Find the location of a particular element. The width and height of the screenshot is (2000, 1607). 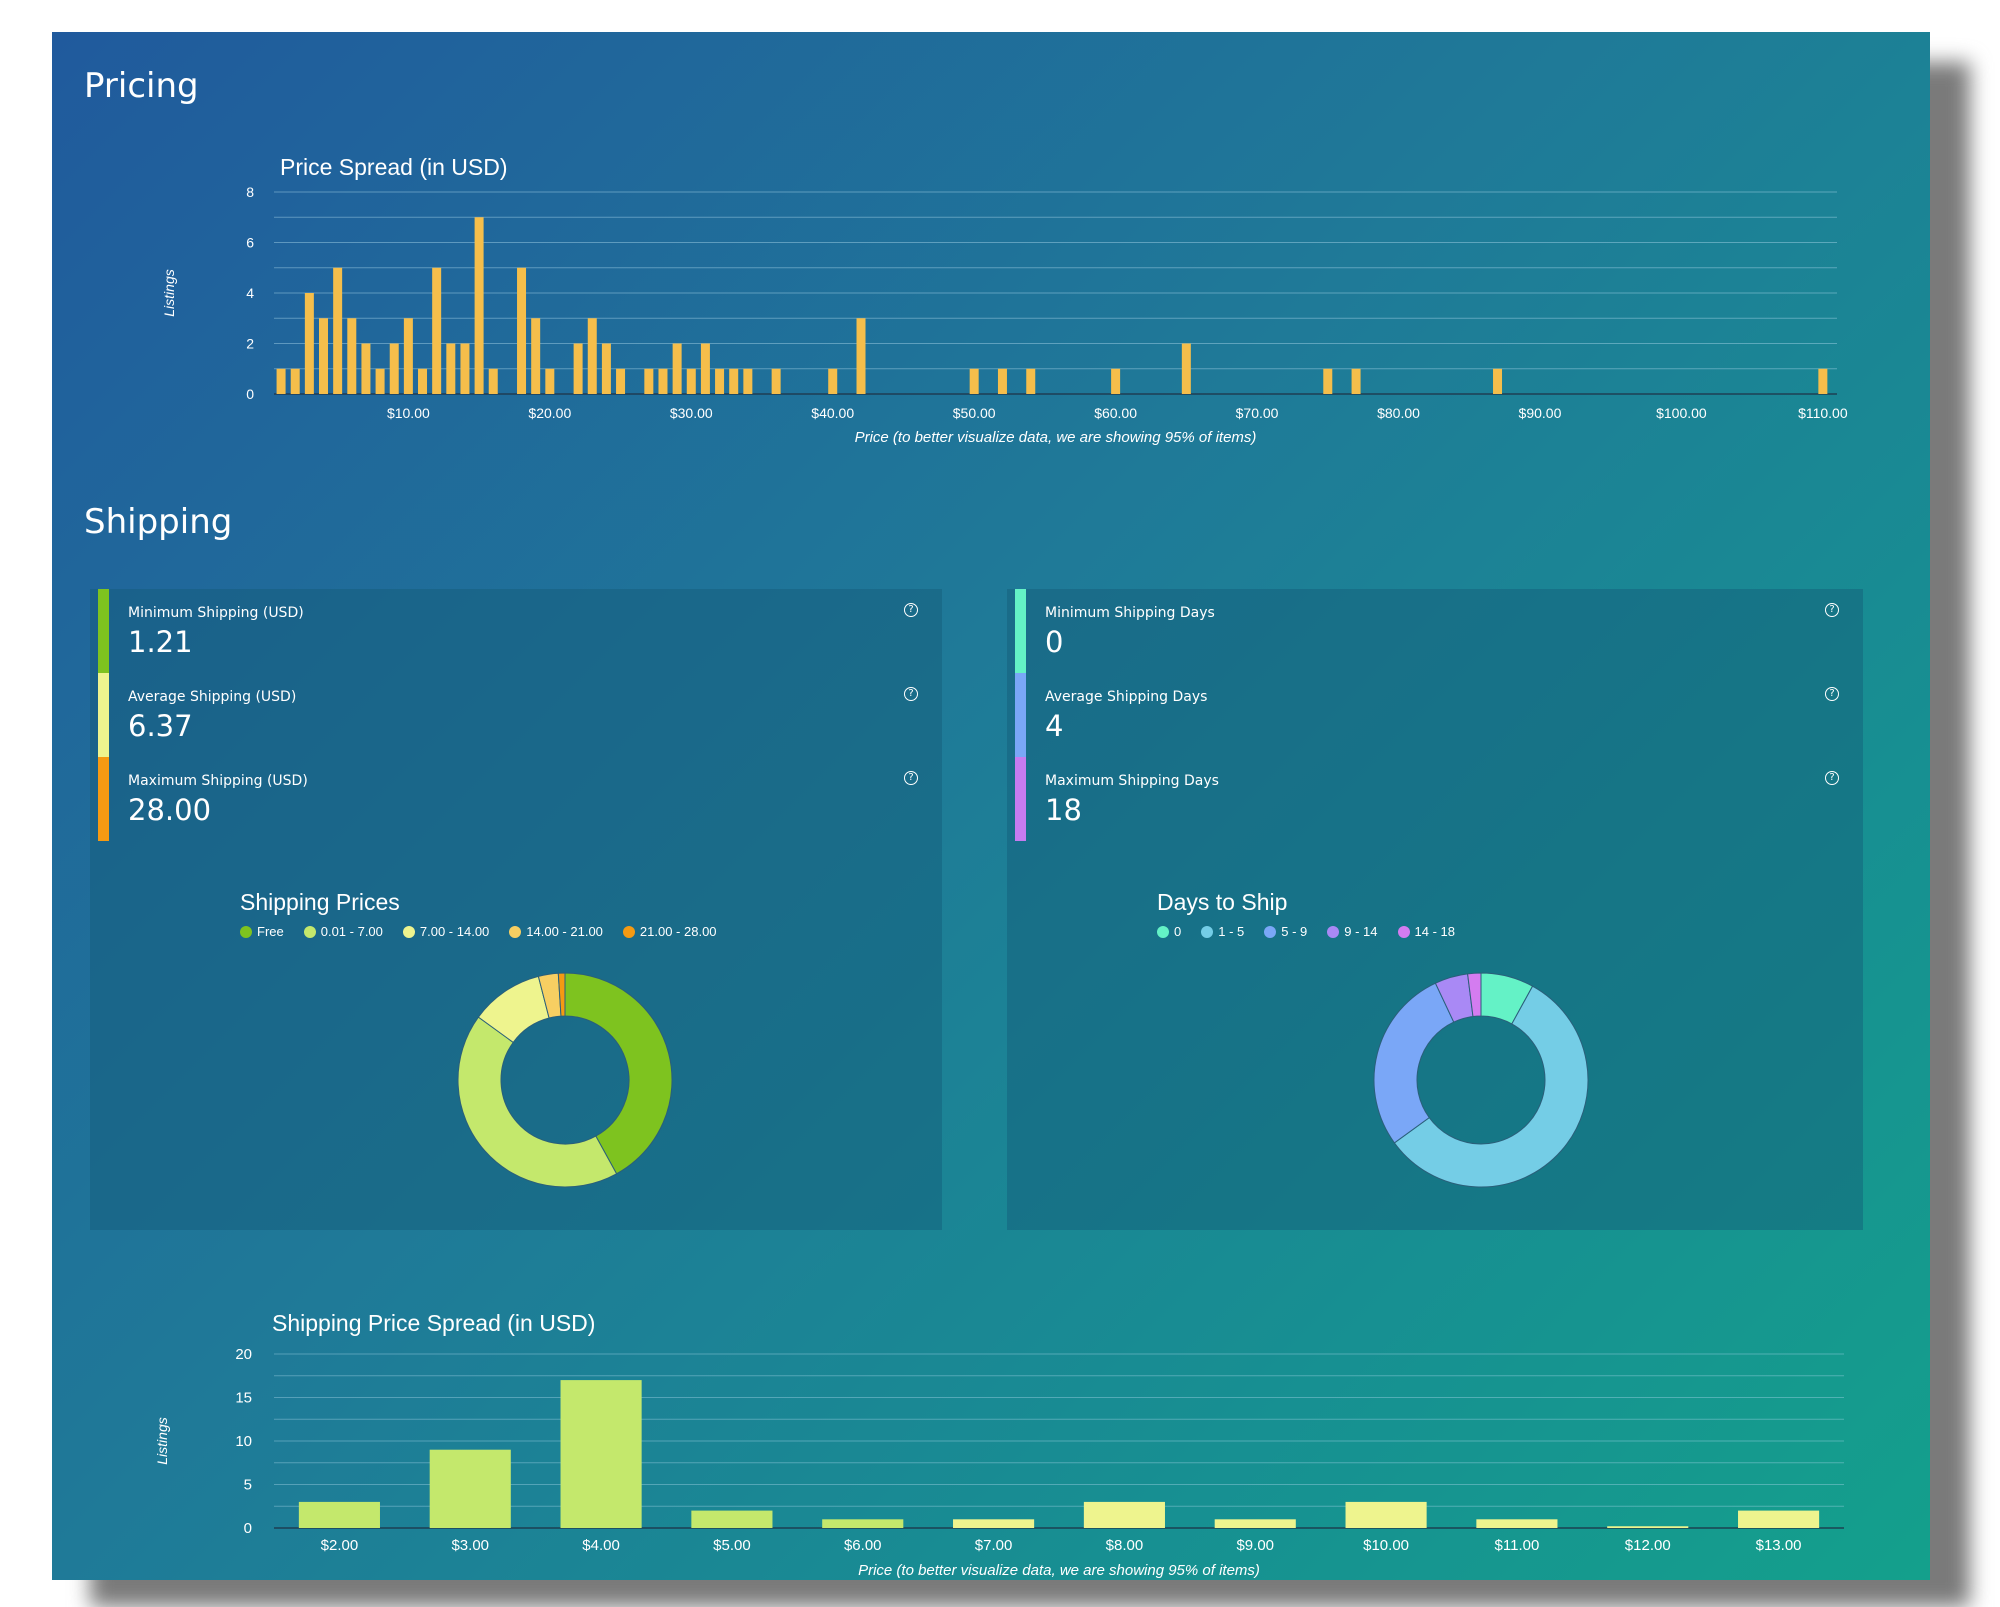

legend-item: 21.00 - 28.00 is located at coordinates (669, 931).